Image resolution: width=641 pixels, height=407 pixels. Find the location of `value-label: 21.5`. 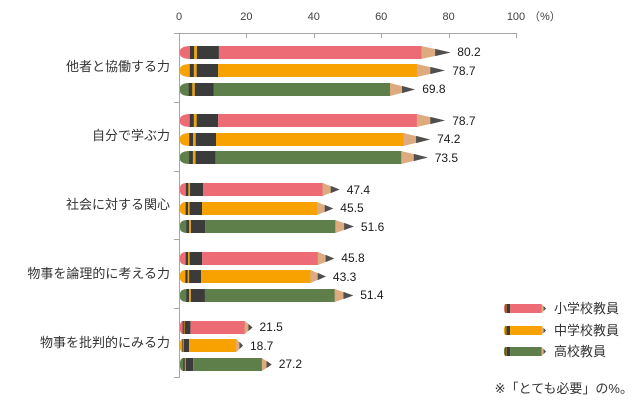

value-label: 21.5 is located at coordinates (271, 327).